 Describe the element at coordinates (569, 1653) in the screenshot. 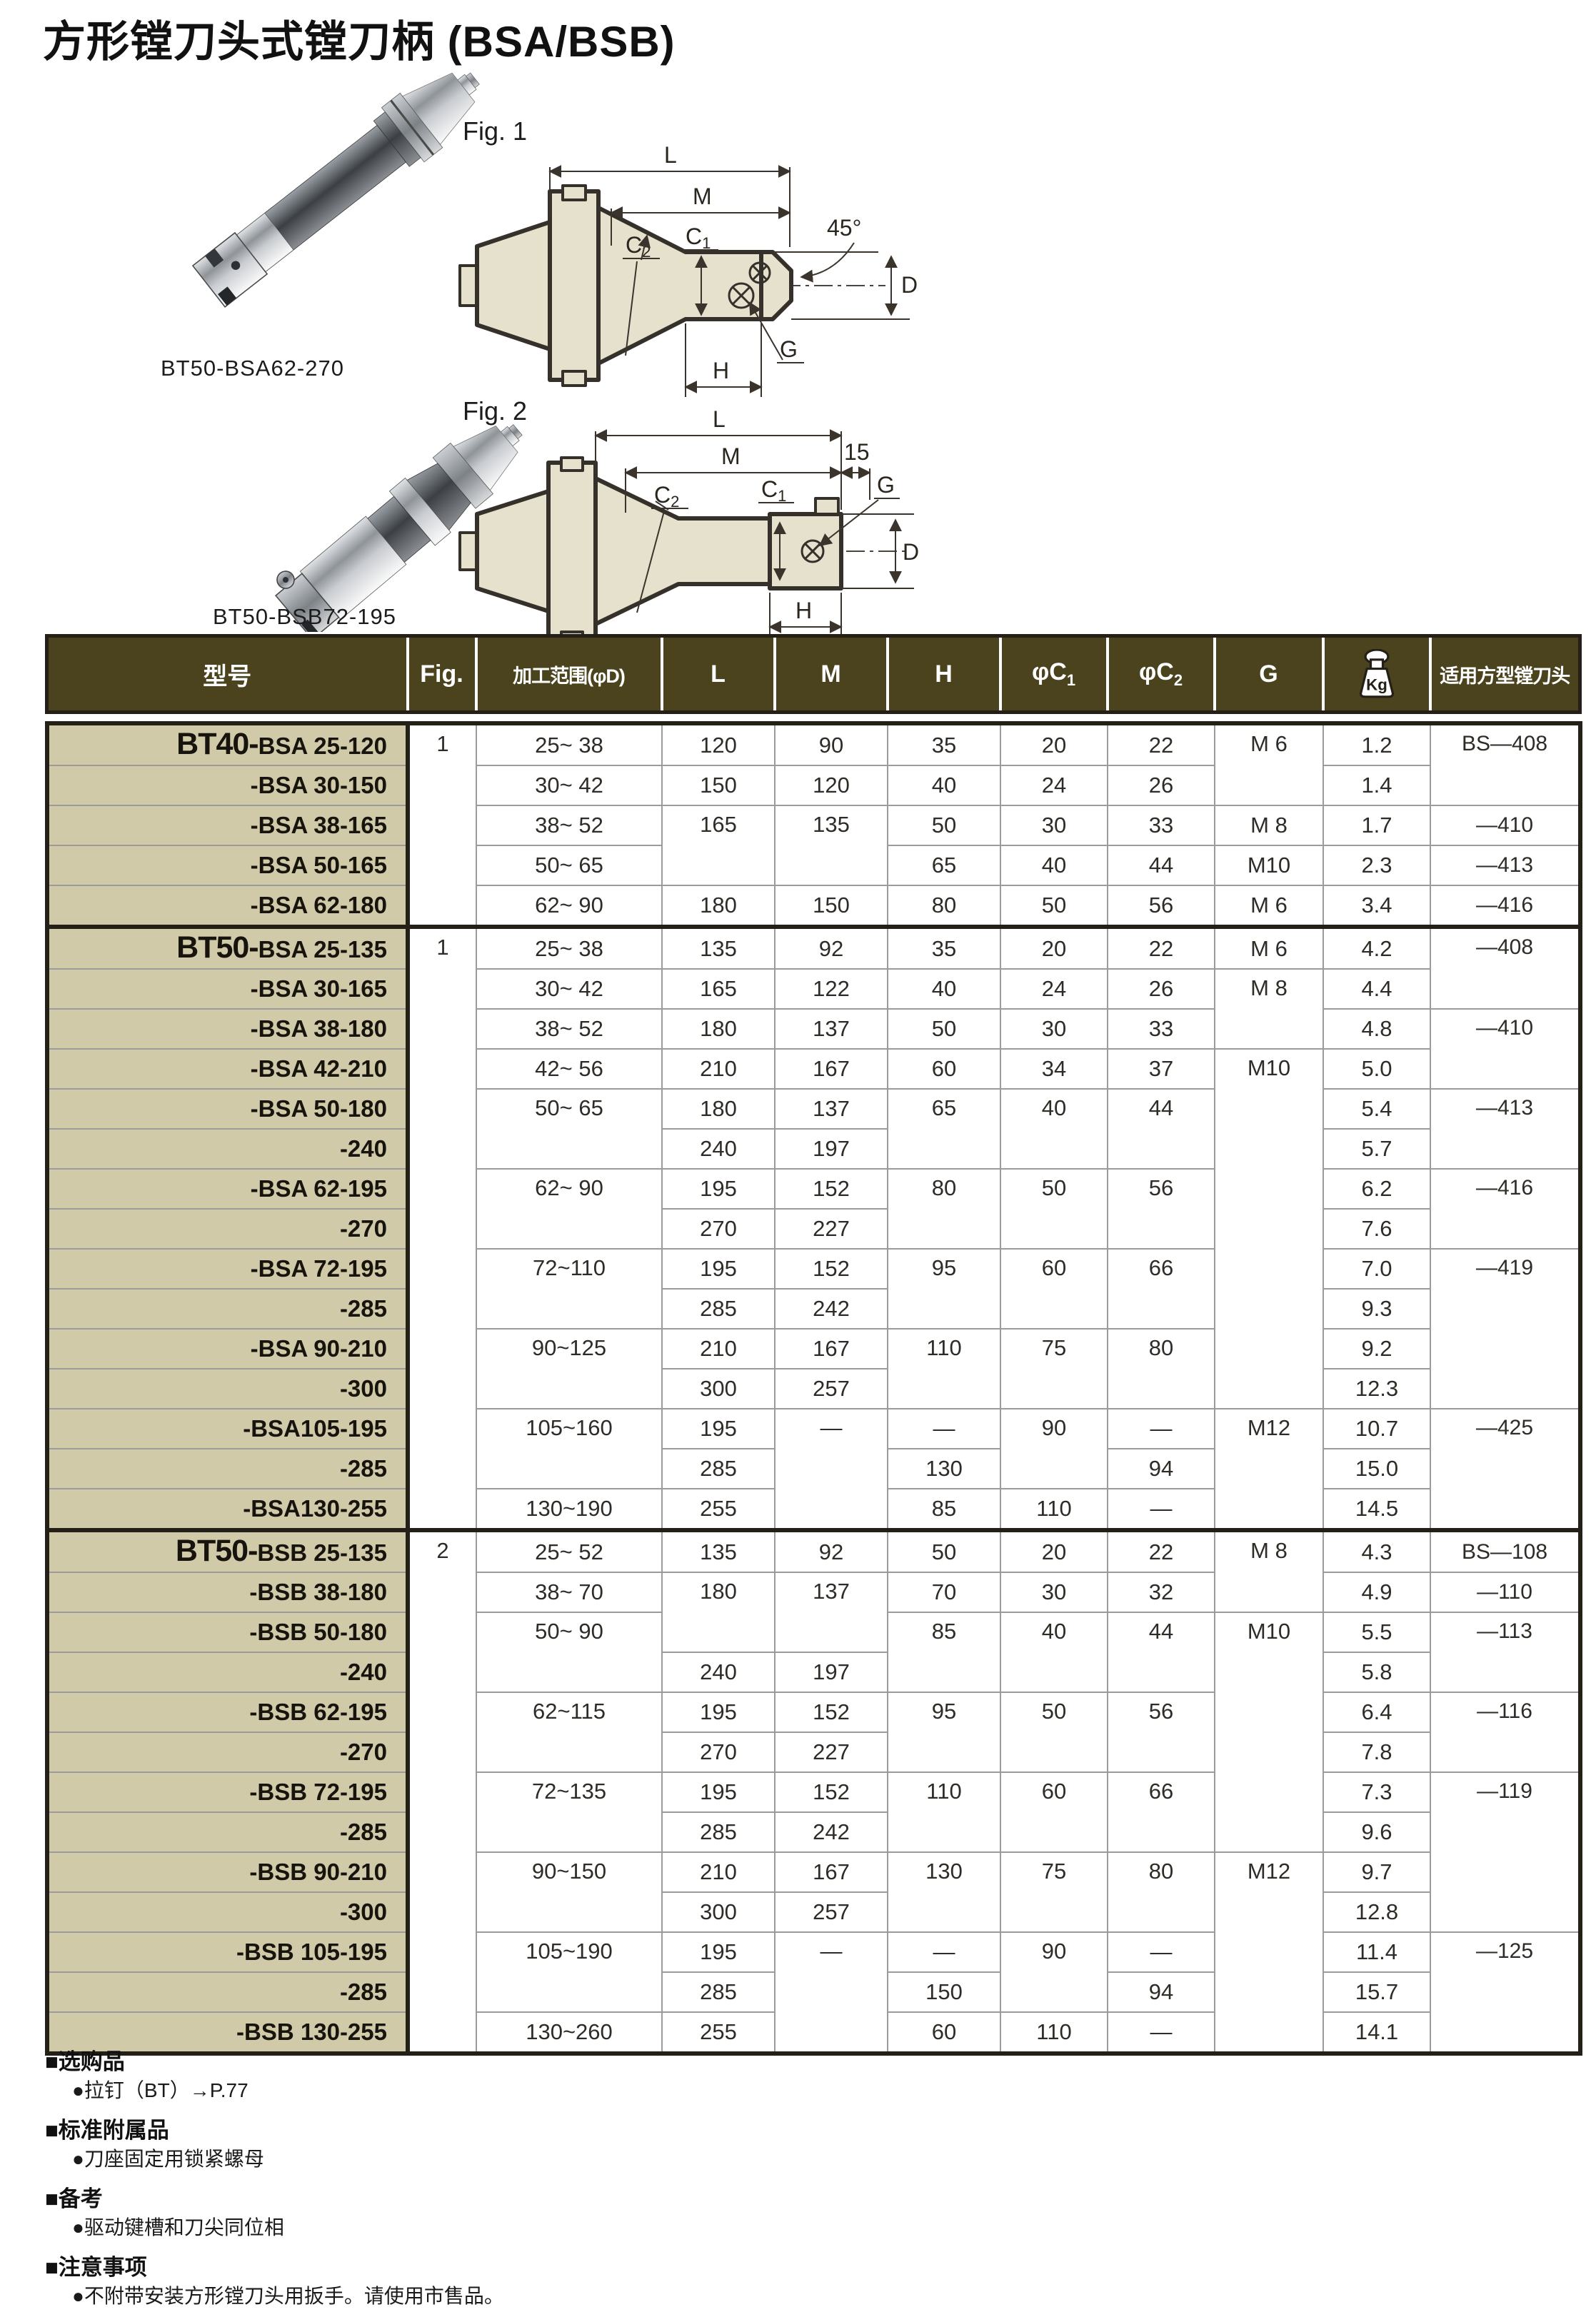

I see `cell-num: 50~ 90` at that location.